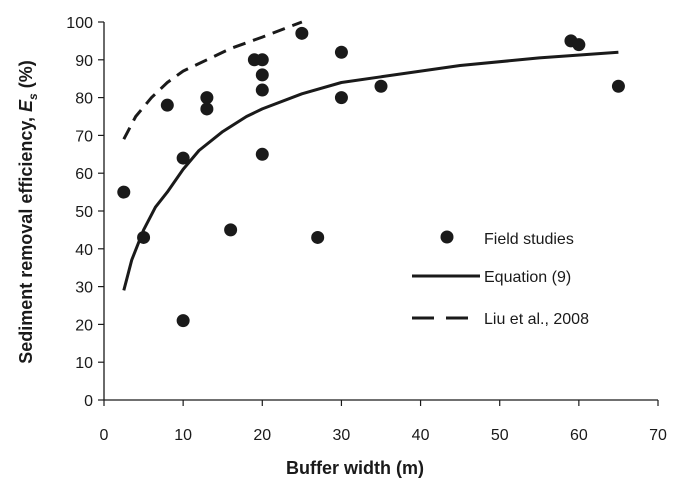 This screenshot has width=676, height=485. What do you see at coordinates (212, 80) in the screenshot?
I see `series-line-liu-et-al-2008` at bounding box center [212, 80].